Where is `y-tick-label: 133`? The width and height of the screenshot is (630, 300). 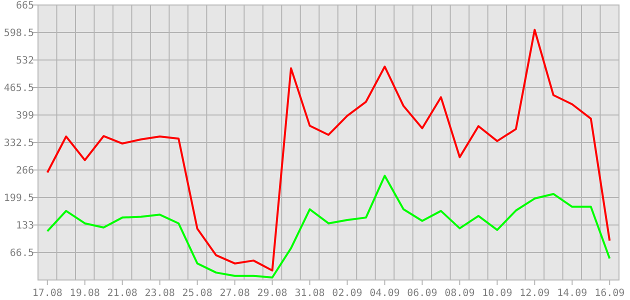 y-tick-label: 133 is located at coordinates (25, 226).